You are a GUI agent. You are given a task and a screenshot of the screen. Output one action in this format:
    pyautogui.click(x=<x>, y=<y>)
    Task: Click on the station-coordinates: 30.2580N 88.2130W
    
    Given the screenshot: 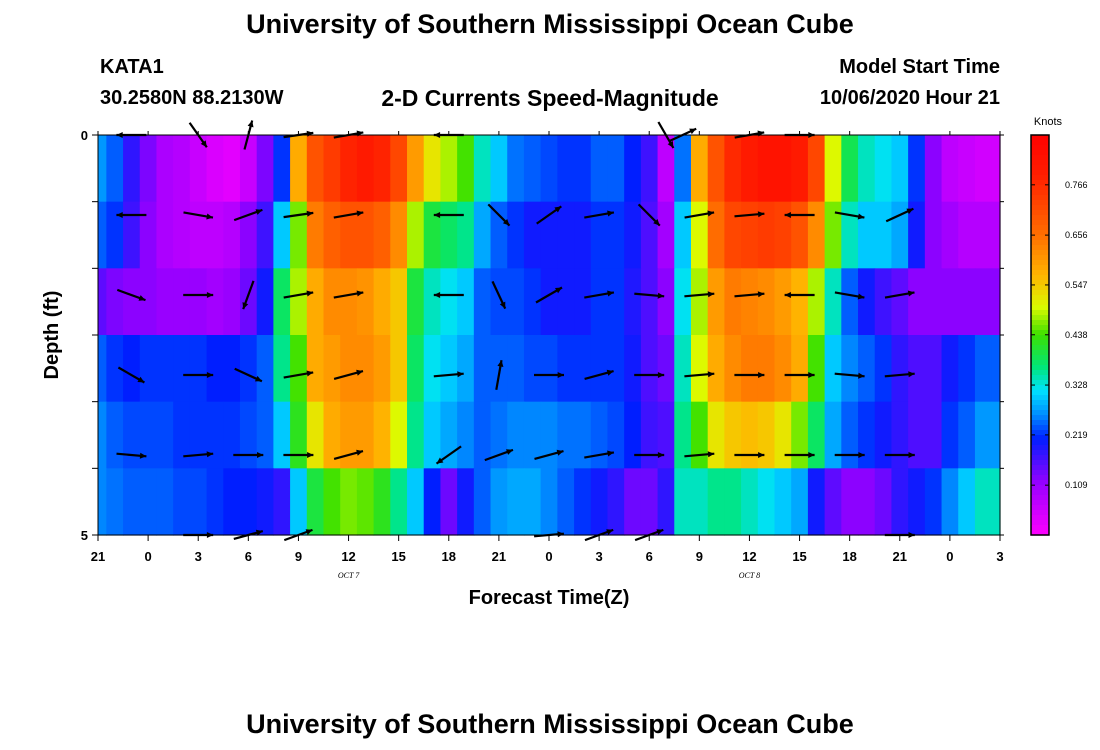 What is the action you would take?
    pyautogui.click(x=192, y=98)
    